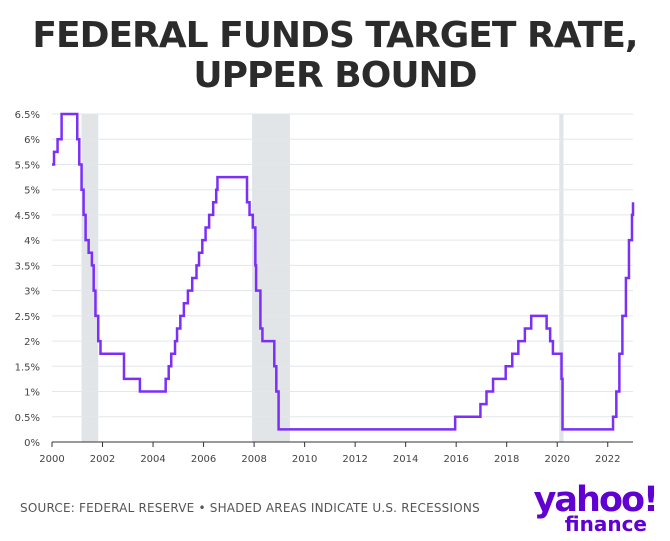 This screenshot has width=670, height=541. I want to click on y-tick-label: 2%, so click(32, 342).